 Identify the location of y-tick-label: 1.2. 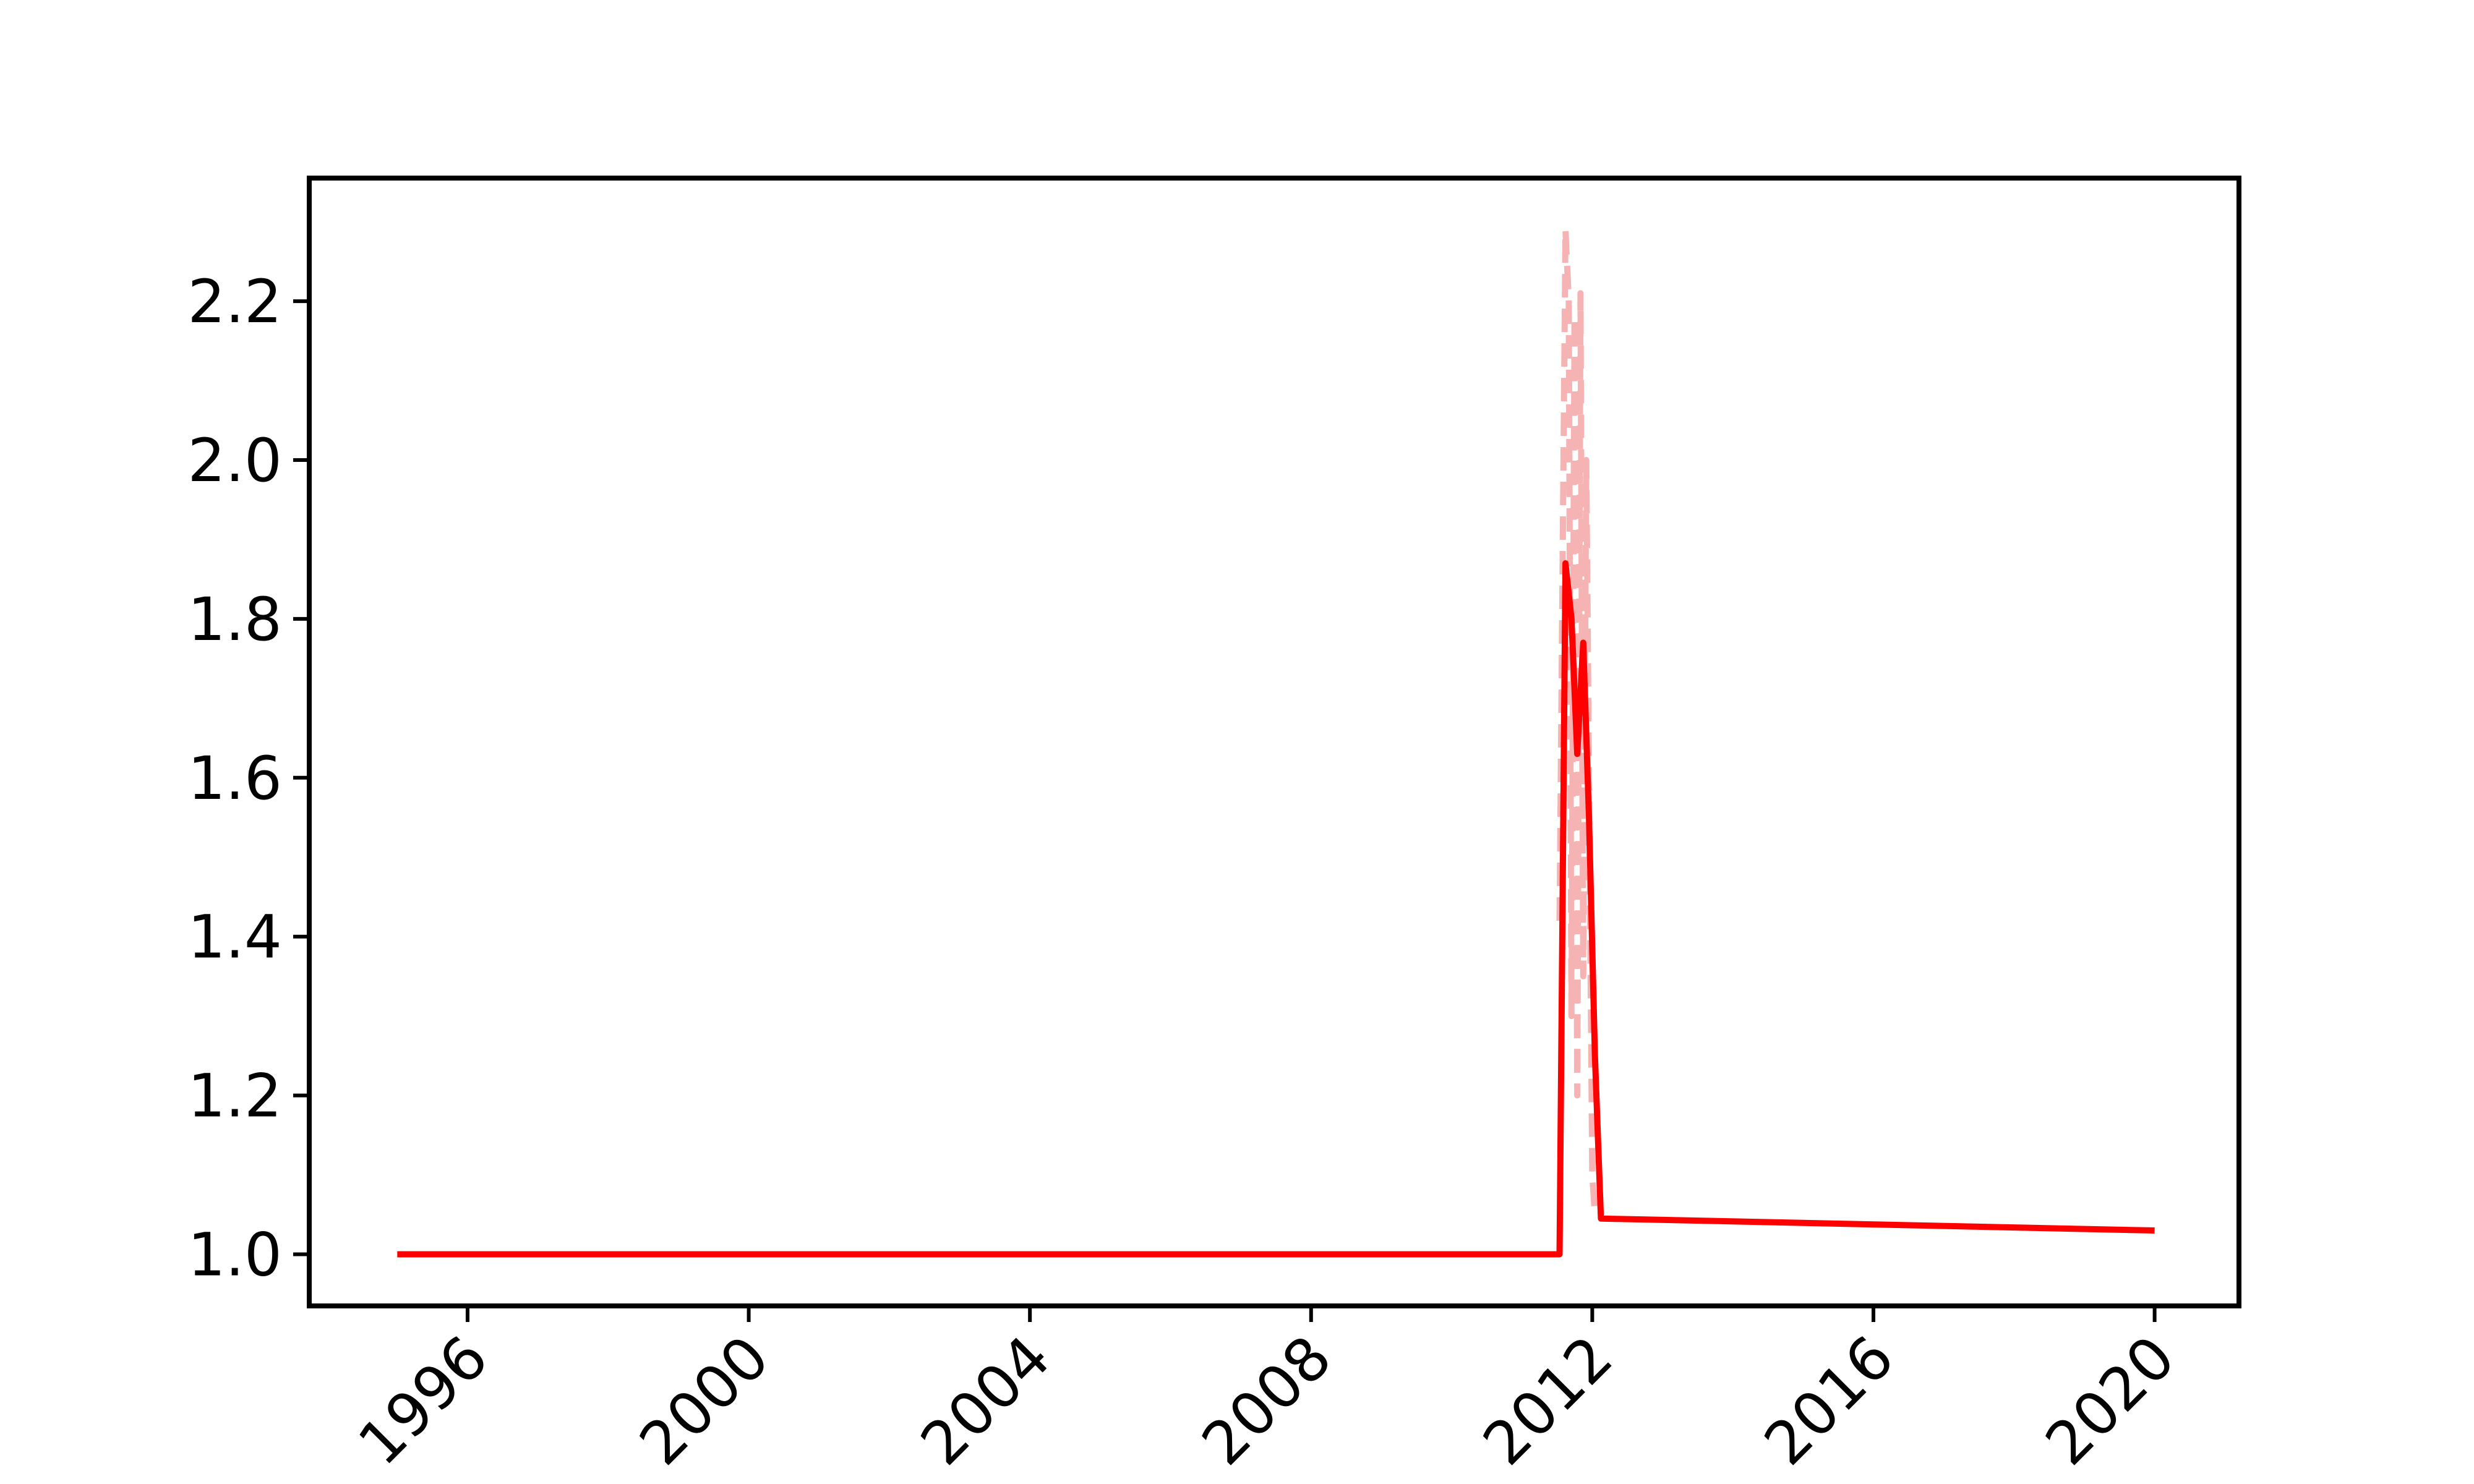
(234, 1096).